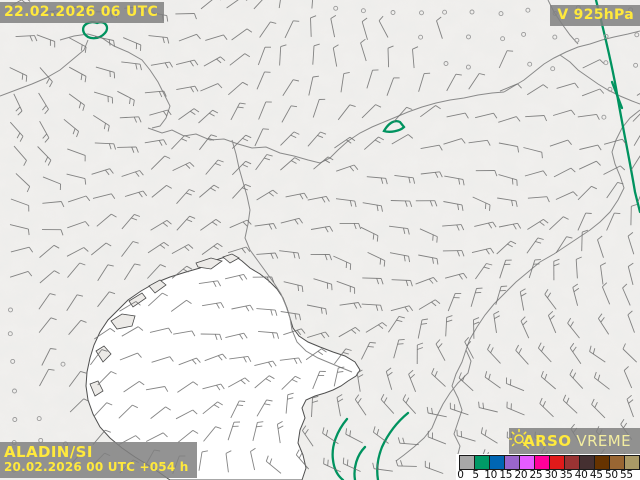 Image resolution: width=640 pixels, height=480 pixels. Describe the element at coordinates (566, 474) in the screenshot. I see `legend-tick-label: 35` at that location.